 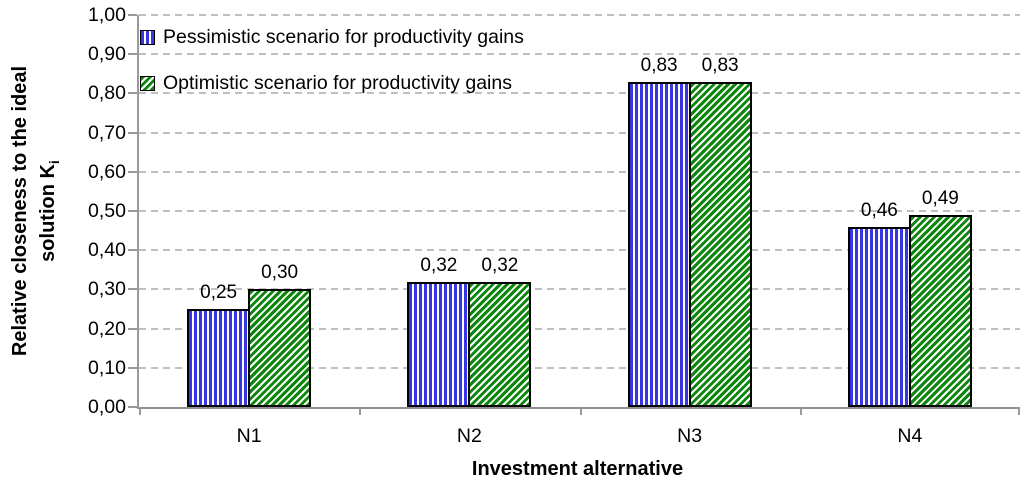 I want to click on legend-marker-diagonal-stripes-icon, so click(x=147, y=83).